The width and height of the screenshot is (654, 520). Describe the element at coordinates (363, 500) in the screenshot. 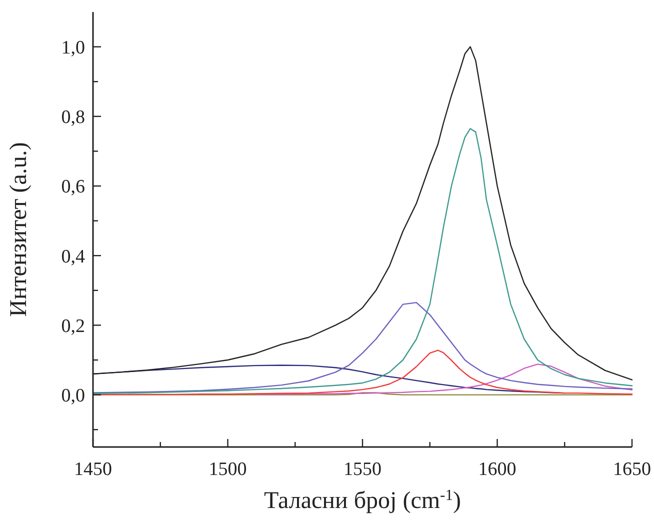

I see `x-axis-title: Таласни број (cm$^{-1}$)` at that location.